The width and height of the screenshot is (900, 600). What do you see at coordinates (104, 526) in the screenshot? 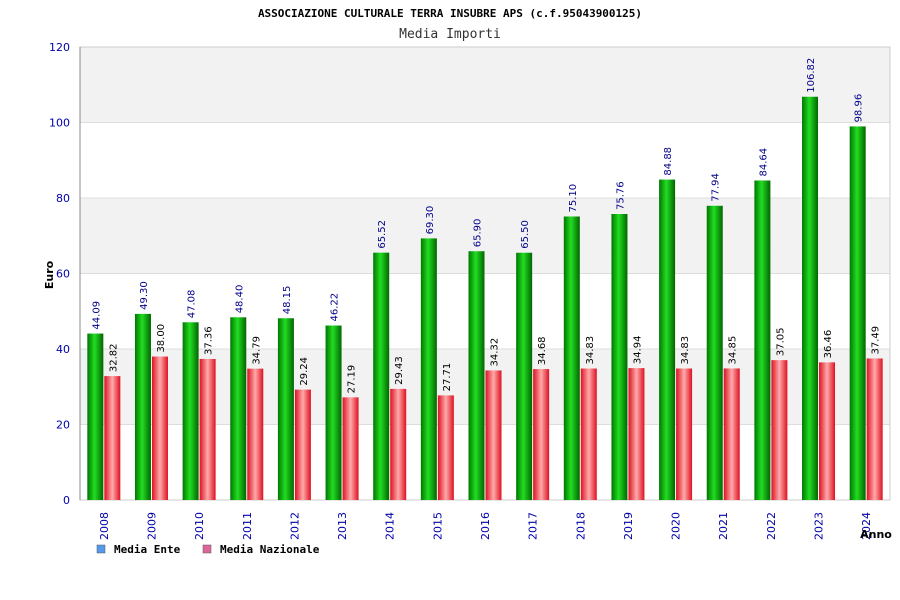
I see `x-tick-label: 2008` at bounding box center [104, 526].